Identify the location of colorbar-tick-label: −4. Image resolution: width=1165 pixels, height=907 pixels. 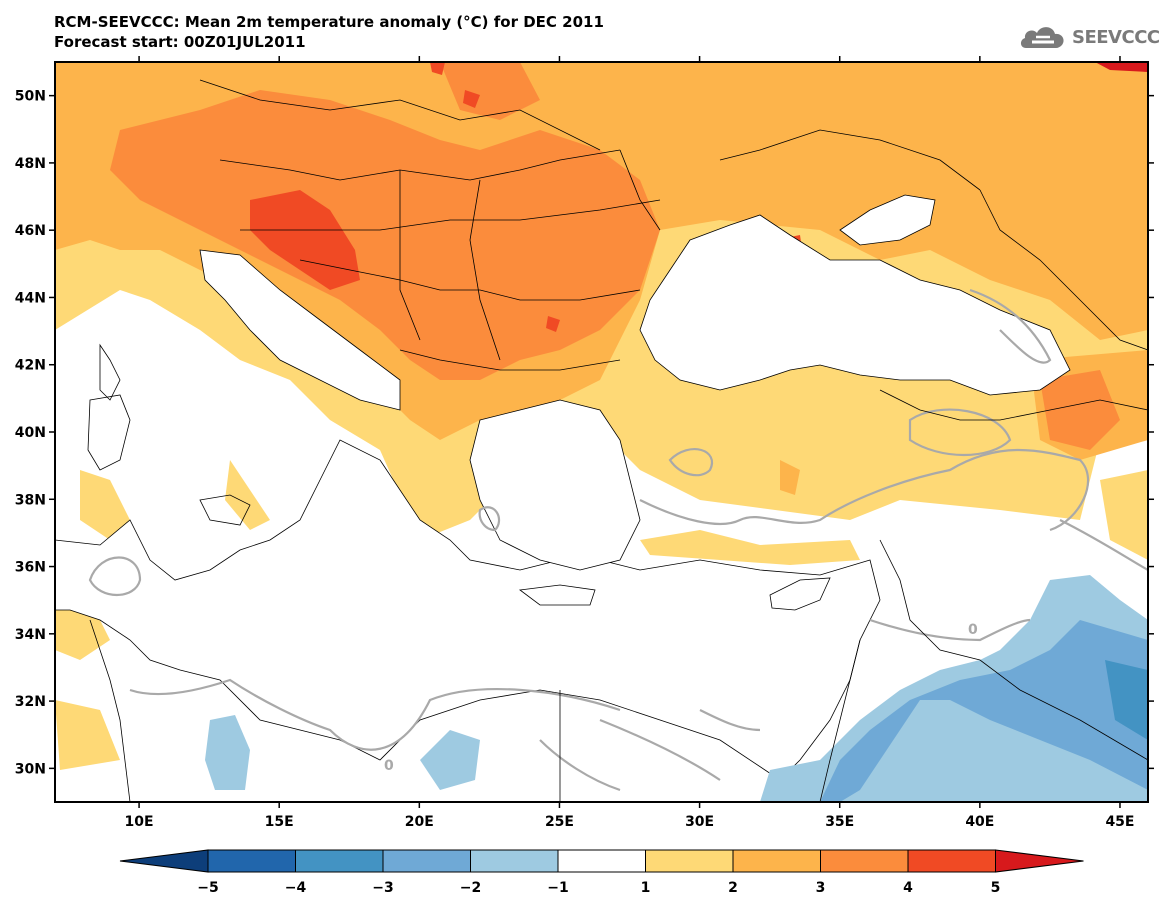
(296, 888).